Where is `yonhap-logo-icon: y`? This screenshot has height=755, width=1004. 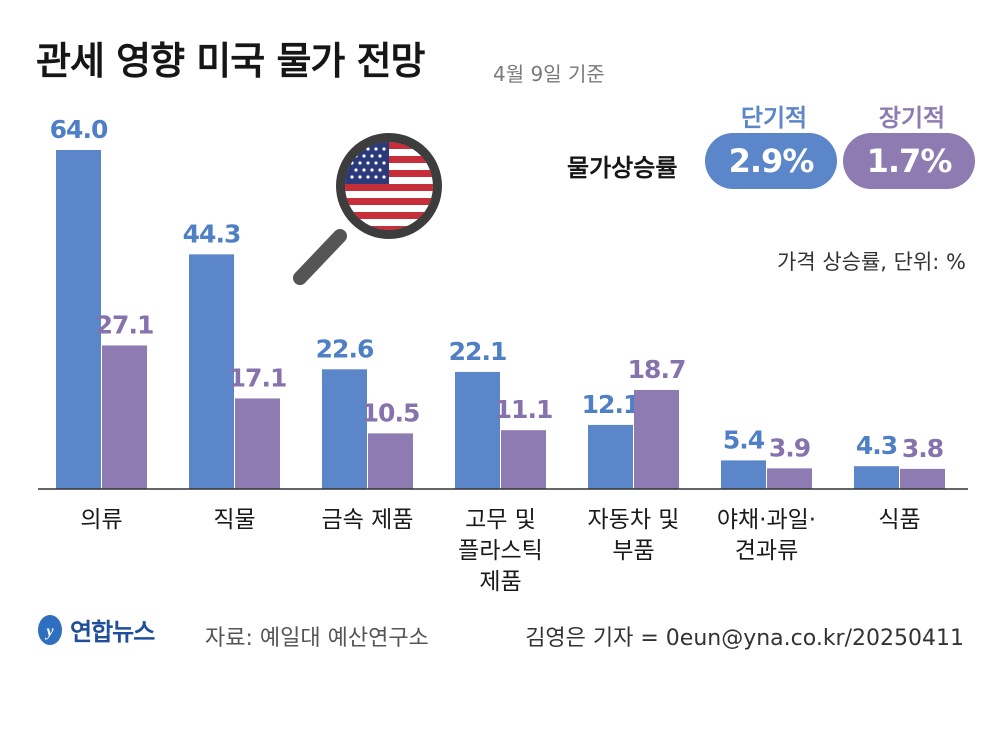
yonhap-logo-icon: y is located at coordinates (50, 629).